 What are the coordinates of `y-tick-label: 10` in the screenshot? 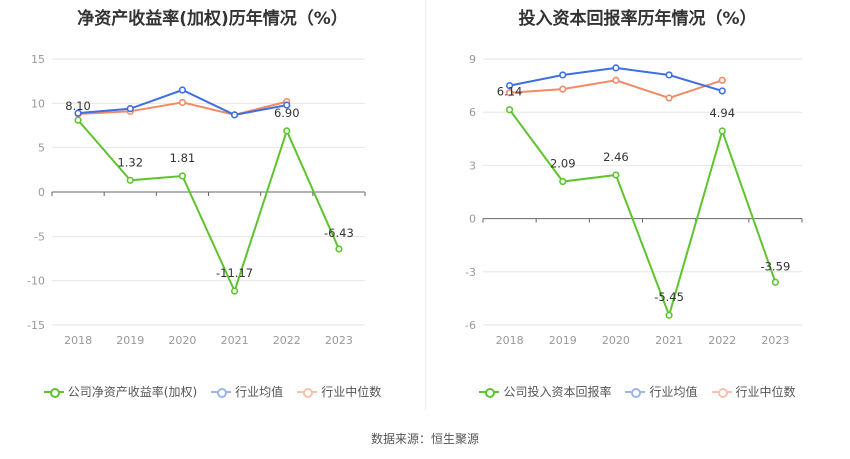 It's located at (38, 103).